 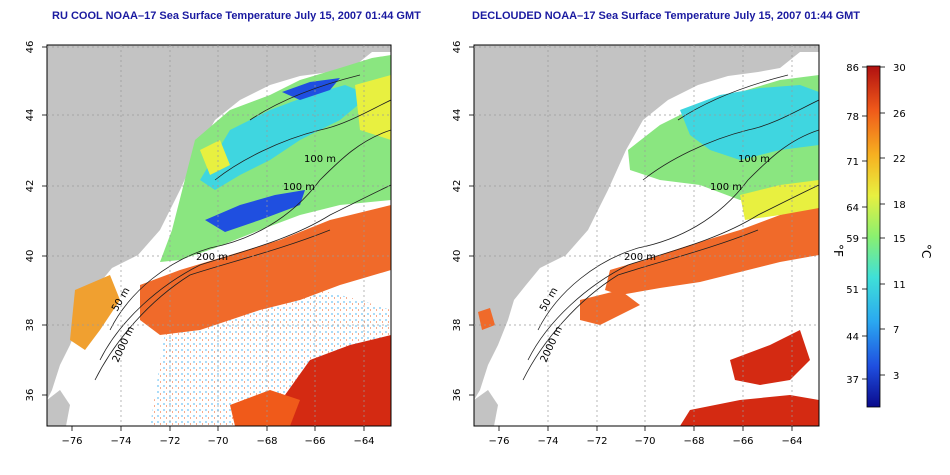 What do you see at coordinates (852, 290) in the screenshot?
I see `fahrenheit-tick-label: 51` at bounding box center [852, 290].